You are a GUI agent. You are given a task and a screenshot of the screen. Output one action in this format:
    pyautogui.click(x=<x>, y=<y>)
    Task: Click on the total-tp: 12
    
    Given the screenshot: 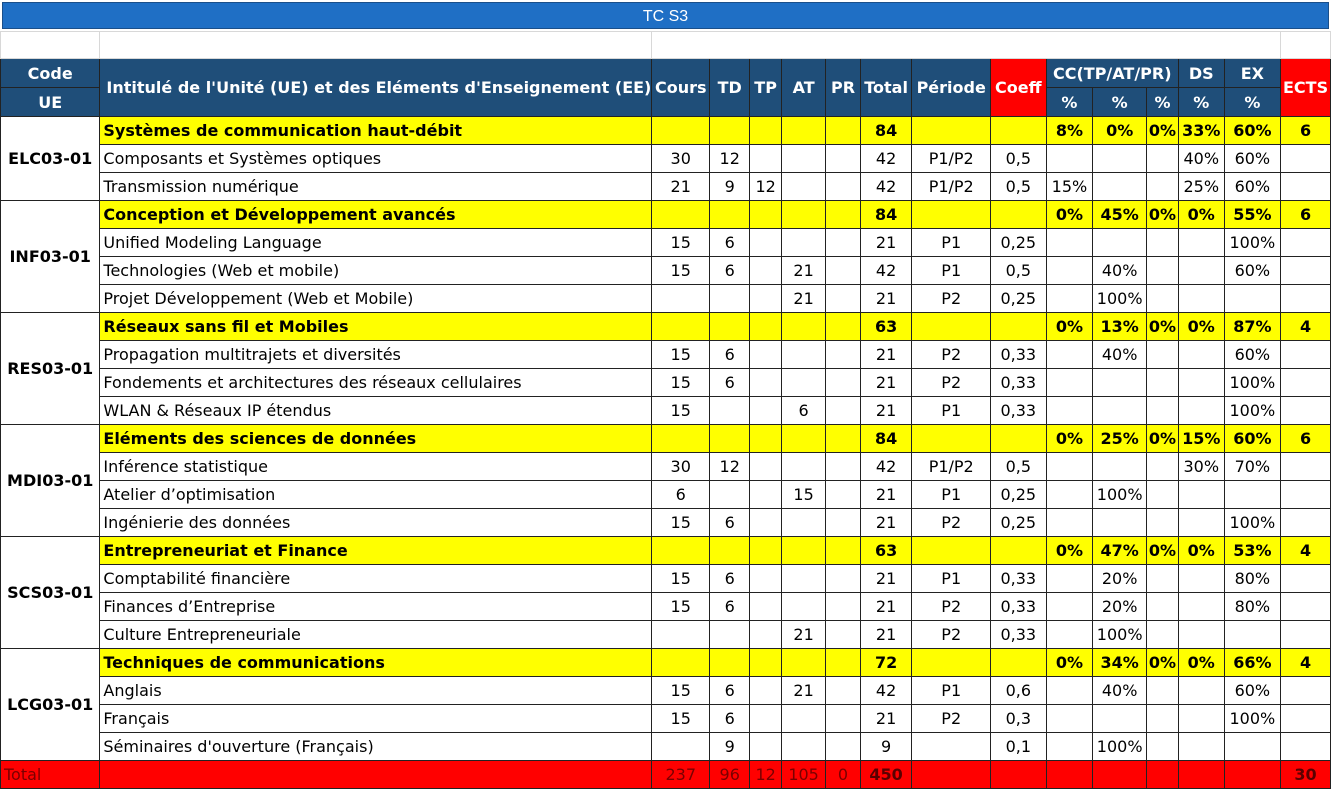 What is the action you would take?
    pyautogui.click(x=765, y=774)
    